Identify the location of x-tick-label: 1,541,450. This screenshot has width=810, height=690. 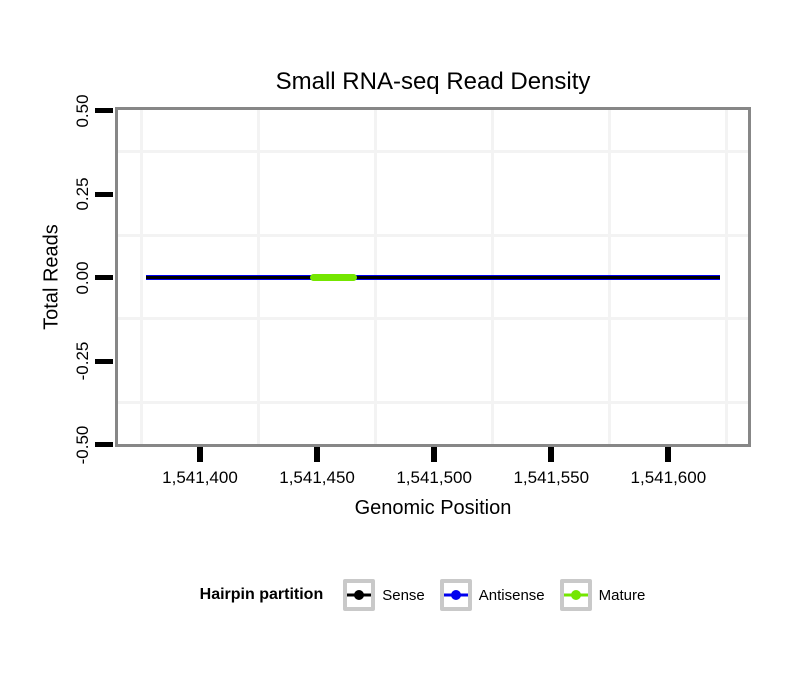
(317, 477).